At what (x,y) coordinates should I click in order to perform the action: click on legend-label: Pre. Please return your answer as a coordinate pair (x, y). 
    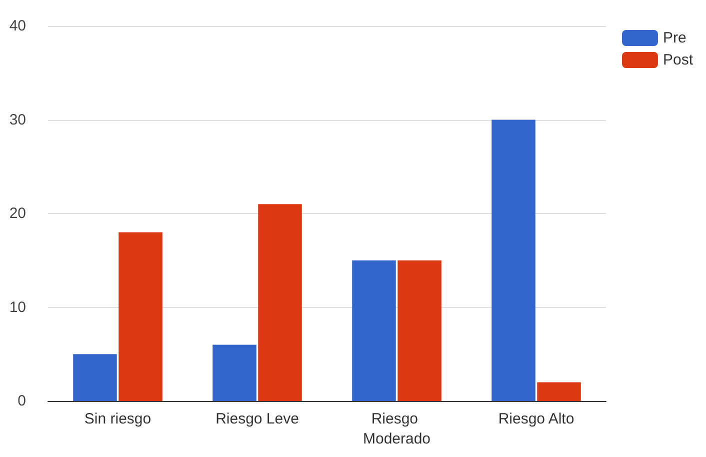
    Looking at the image, I should click on (674, 38).